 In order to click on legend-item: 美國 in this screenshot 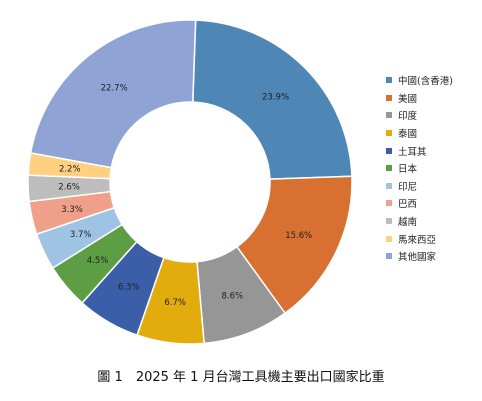, I will do `click(419, 98)`.